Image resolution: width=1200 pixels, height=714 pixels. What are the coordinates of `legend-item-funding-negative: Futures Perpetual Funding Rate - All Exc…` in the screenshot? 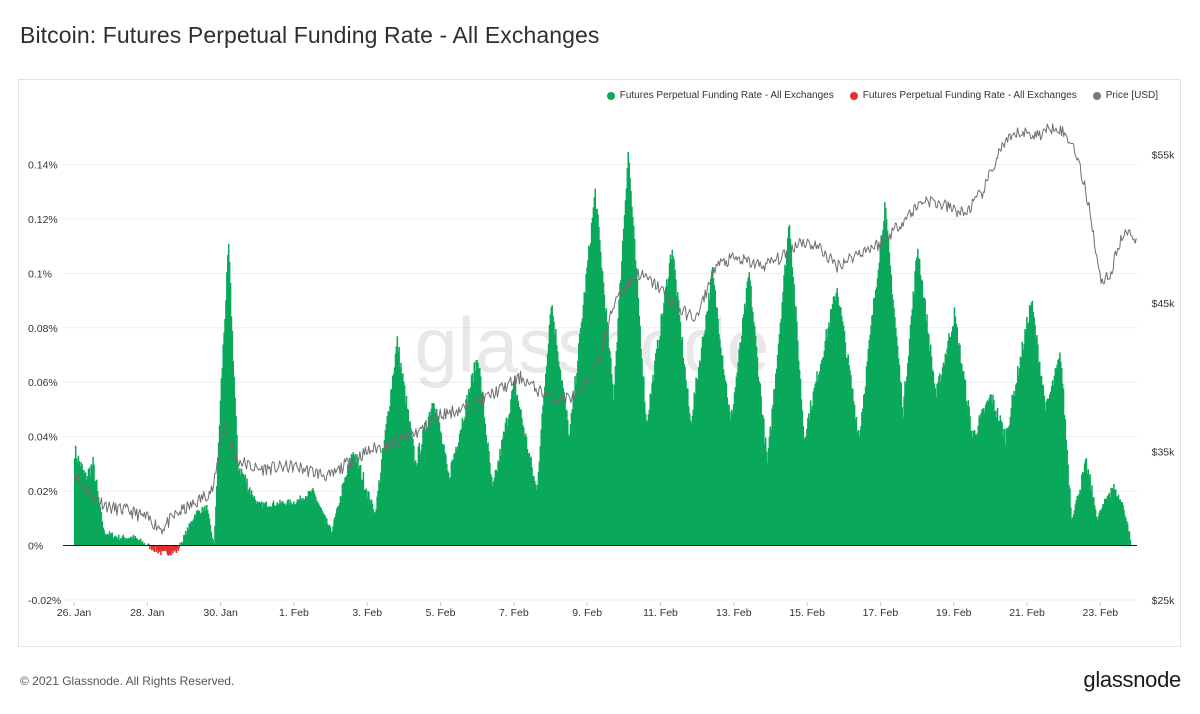 It's located at (963, 95).